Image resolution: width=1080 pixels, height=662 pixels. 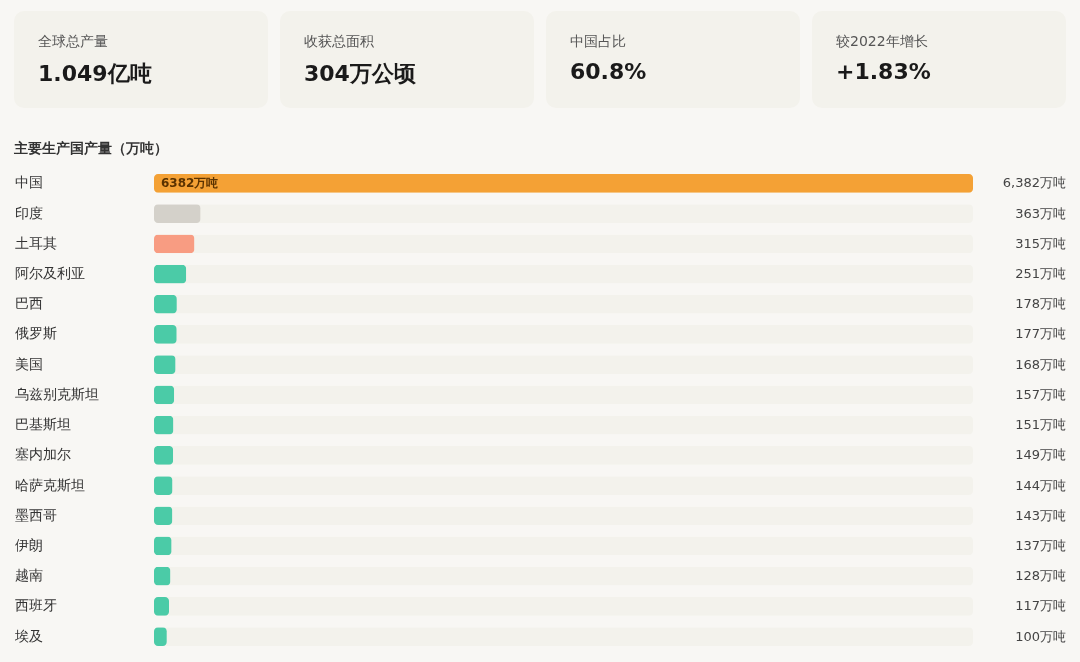 What do you see at coordinates (1040, 485) in the screenshot?
I see `data-label: 144万吨` at bounding box center [1040, 485].